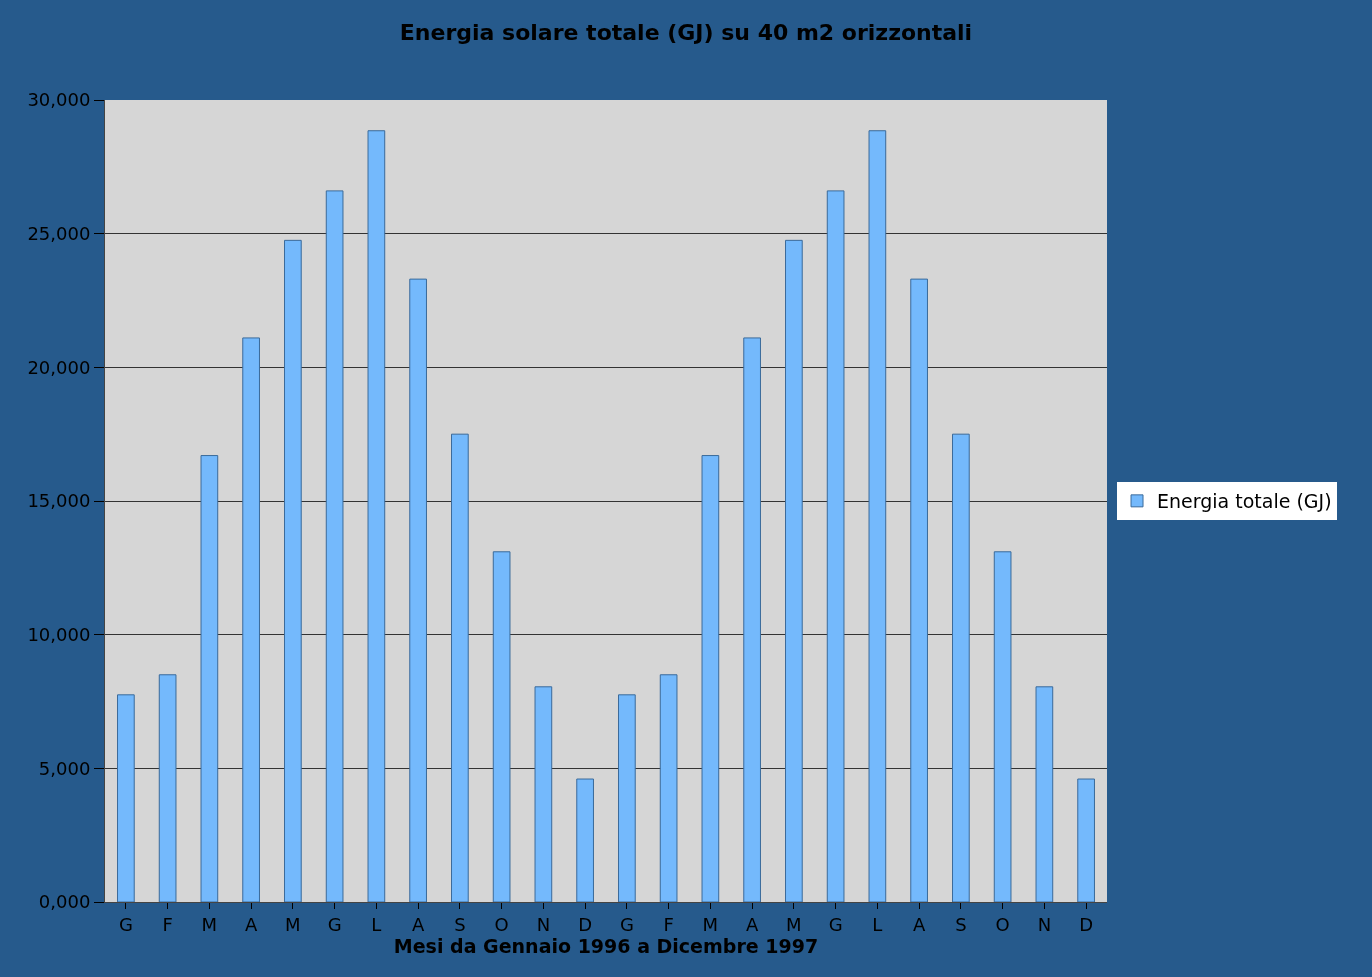 The width and height of the screenshot is (1372, 977). Describe the element at coordinates (686, 32) in the screenshot. I see `chart-title: Energia solare totale (GJ) su 40 m2 orizzontali` at that location.